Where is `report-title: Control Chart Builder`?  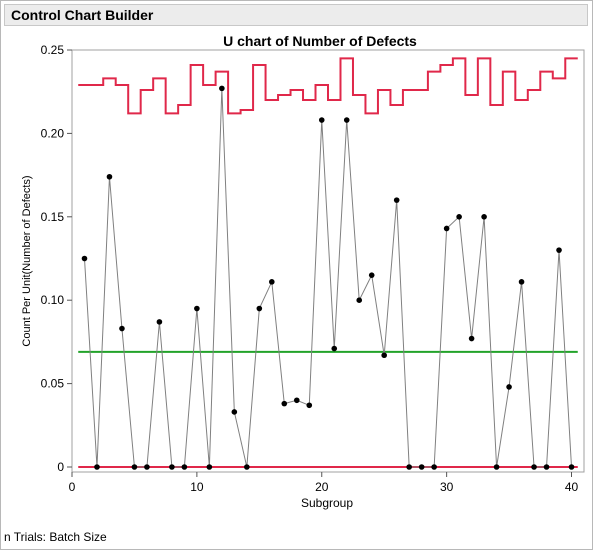
report-title: Control Chart Builder is located at coordinates (82, 15).